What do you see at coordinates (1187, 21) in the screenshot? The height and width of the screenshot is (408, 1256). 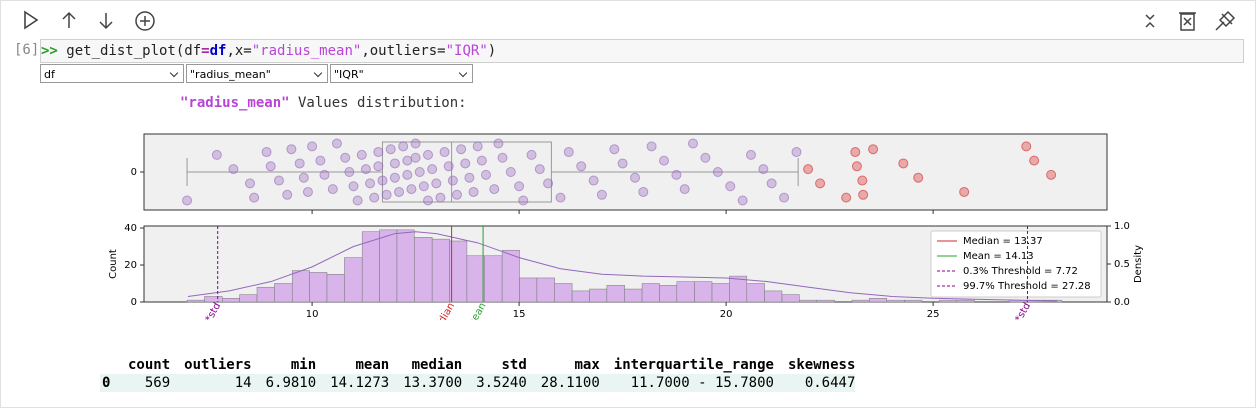 I see `delete-cell` at bounding box center [1187, 21].